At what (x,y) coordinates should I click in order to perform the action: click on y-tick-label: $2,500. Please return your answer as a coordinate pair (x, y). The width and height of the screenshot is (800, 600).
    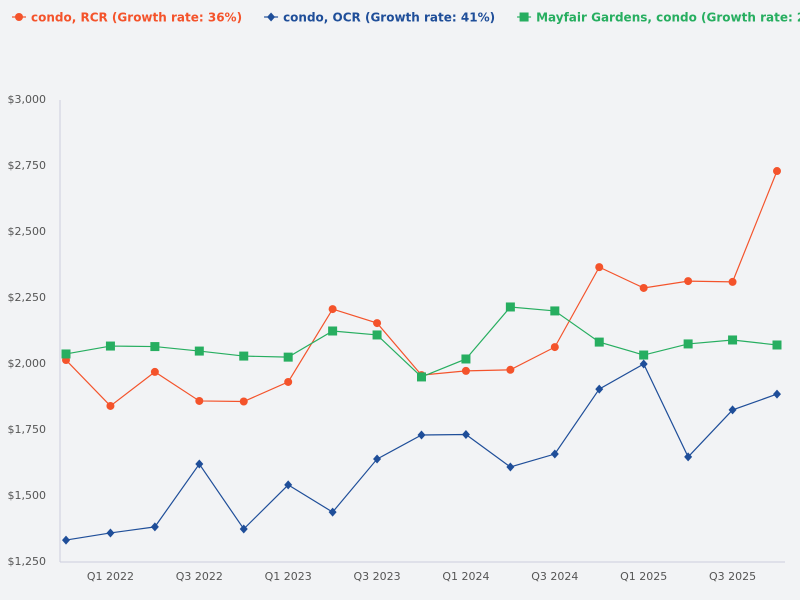
    Looking at the image, I should click on (27, 231).